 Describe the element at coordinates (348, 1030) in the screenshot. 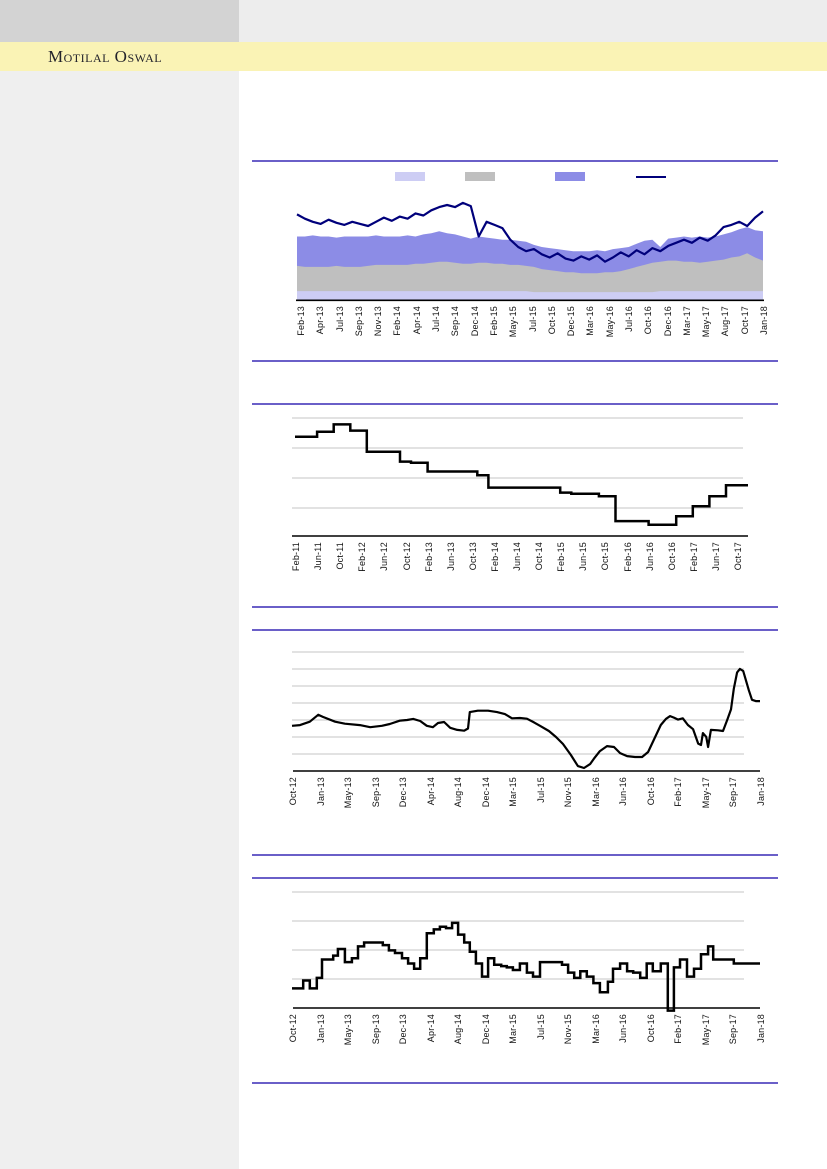

I see `chart-4-x-tick-label: May-13` at that location.